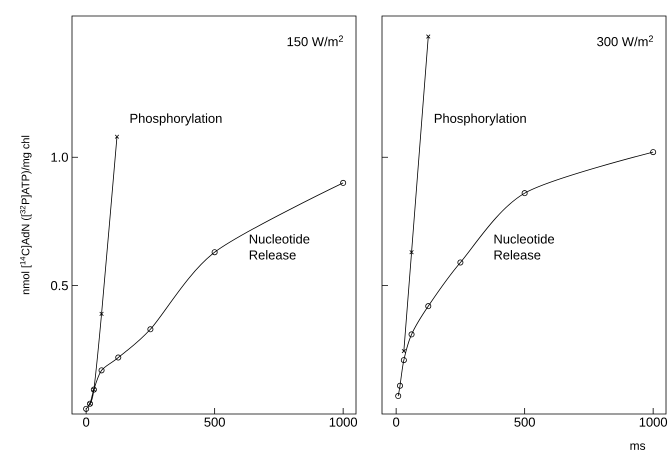  Describe the element at coordinates (59, 157) in the screenshot. I see `y-tick-label: 1.0` at that location.